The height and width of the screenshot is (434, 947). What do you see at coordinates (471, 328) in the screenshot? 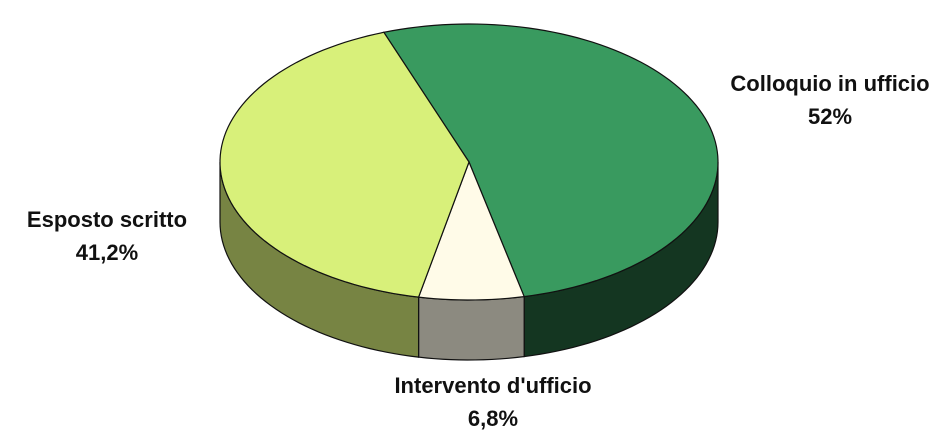
I see `slice-side` at bounding box center [471, 328].